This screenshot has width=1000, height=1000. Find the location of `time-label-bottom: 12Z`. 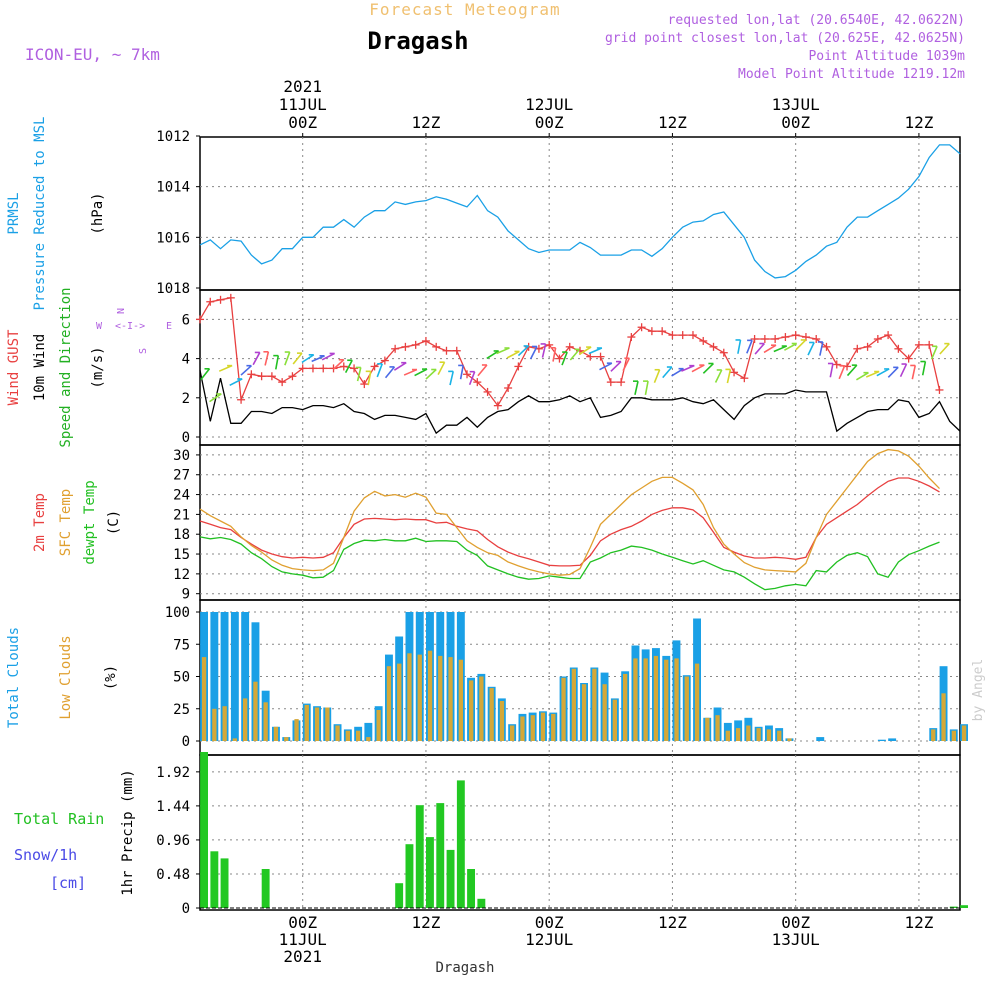

time-label-bottom: 12Z is located at coordinates (918, 922).